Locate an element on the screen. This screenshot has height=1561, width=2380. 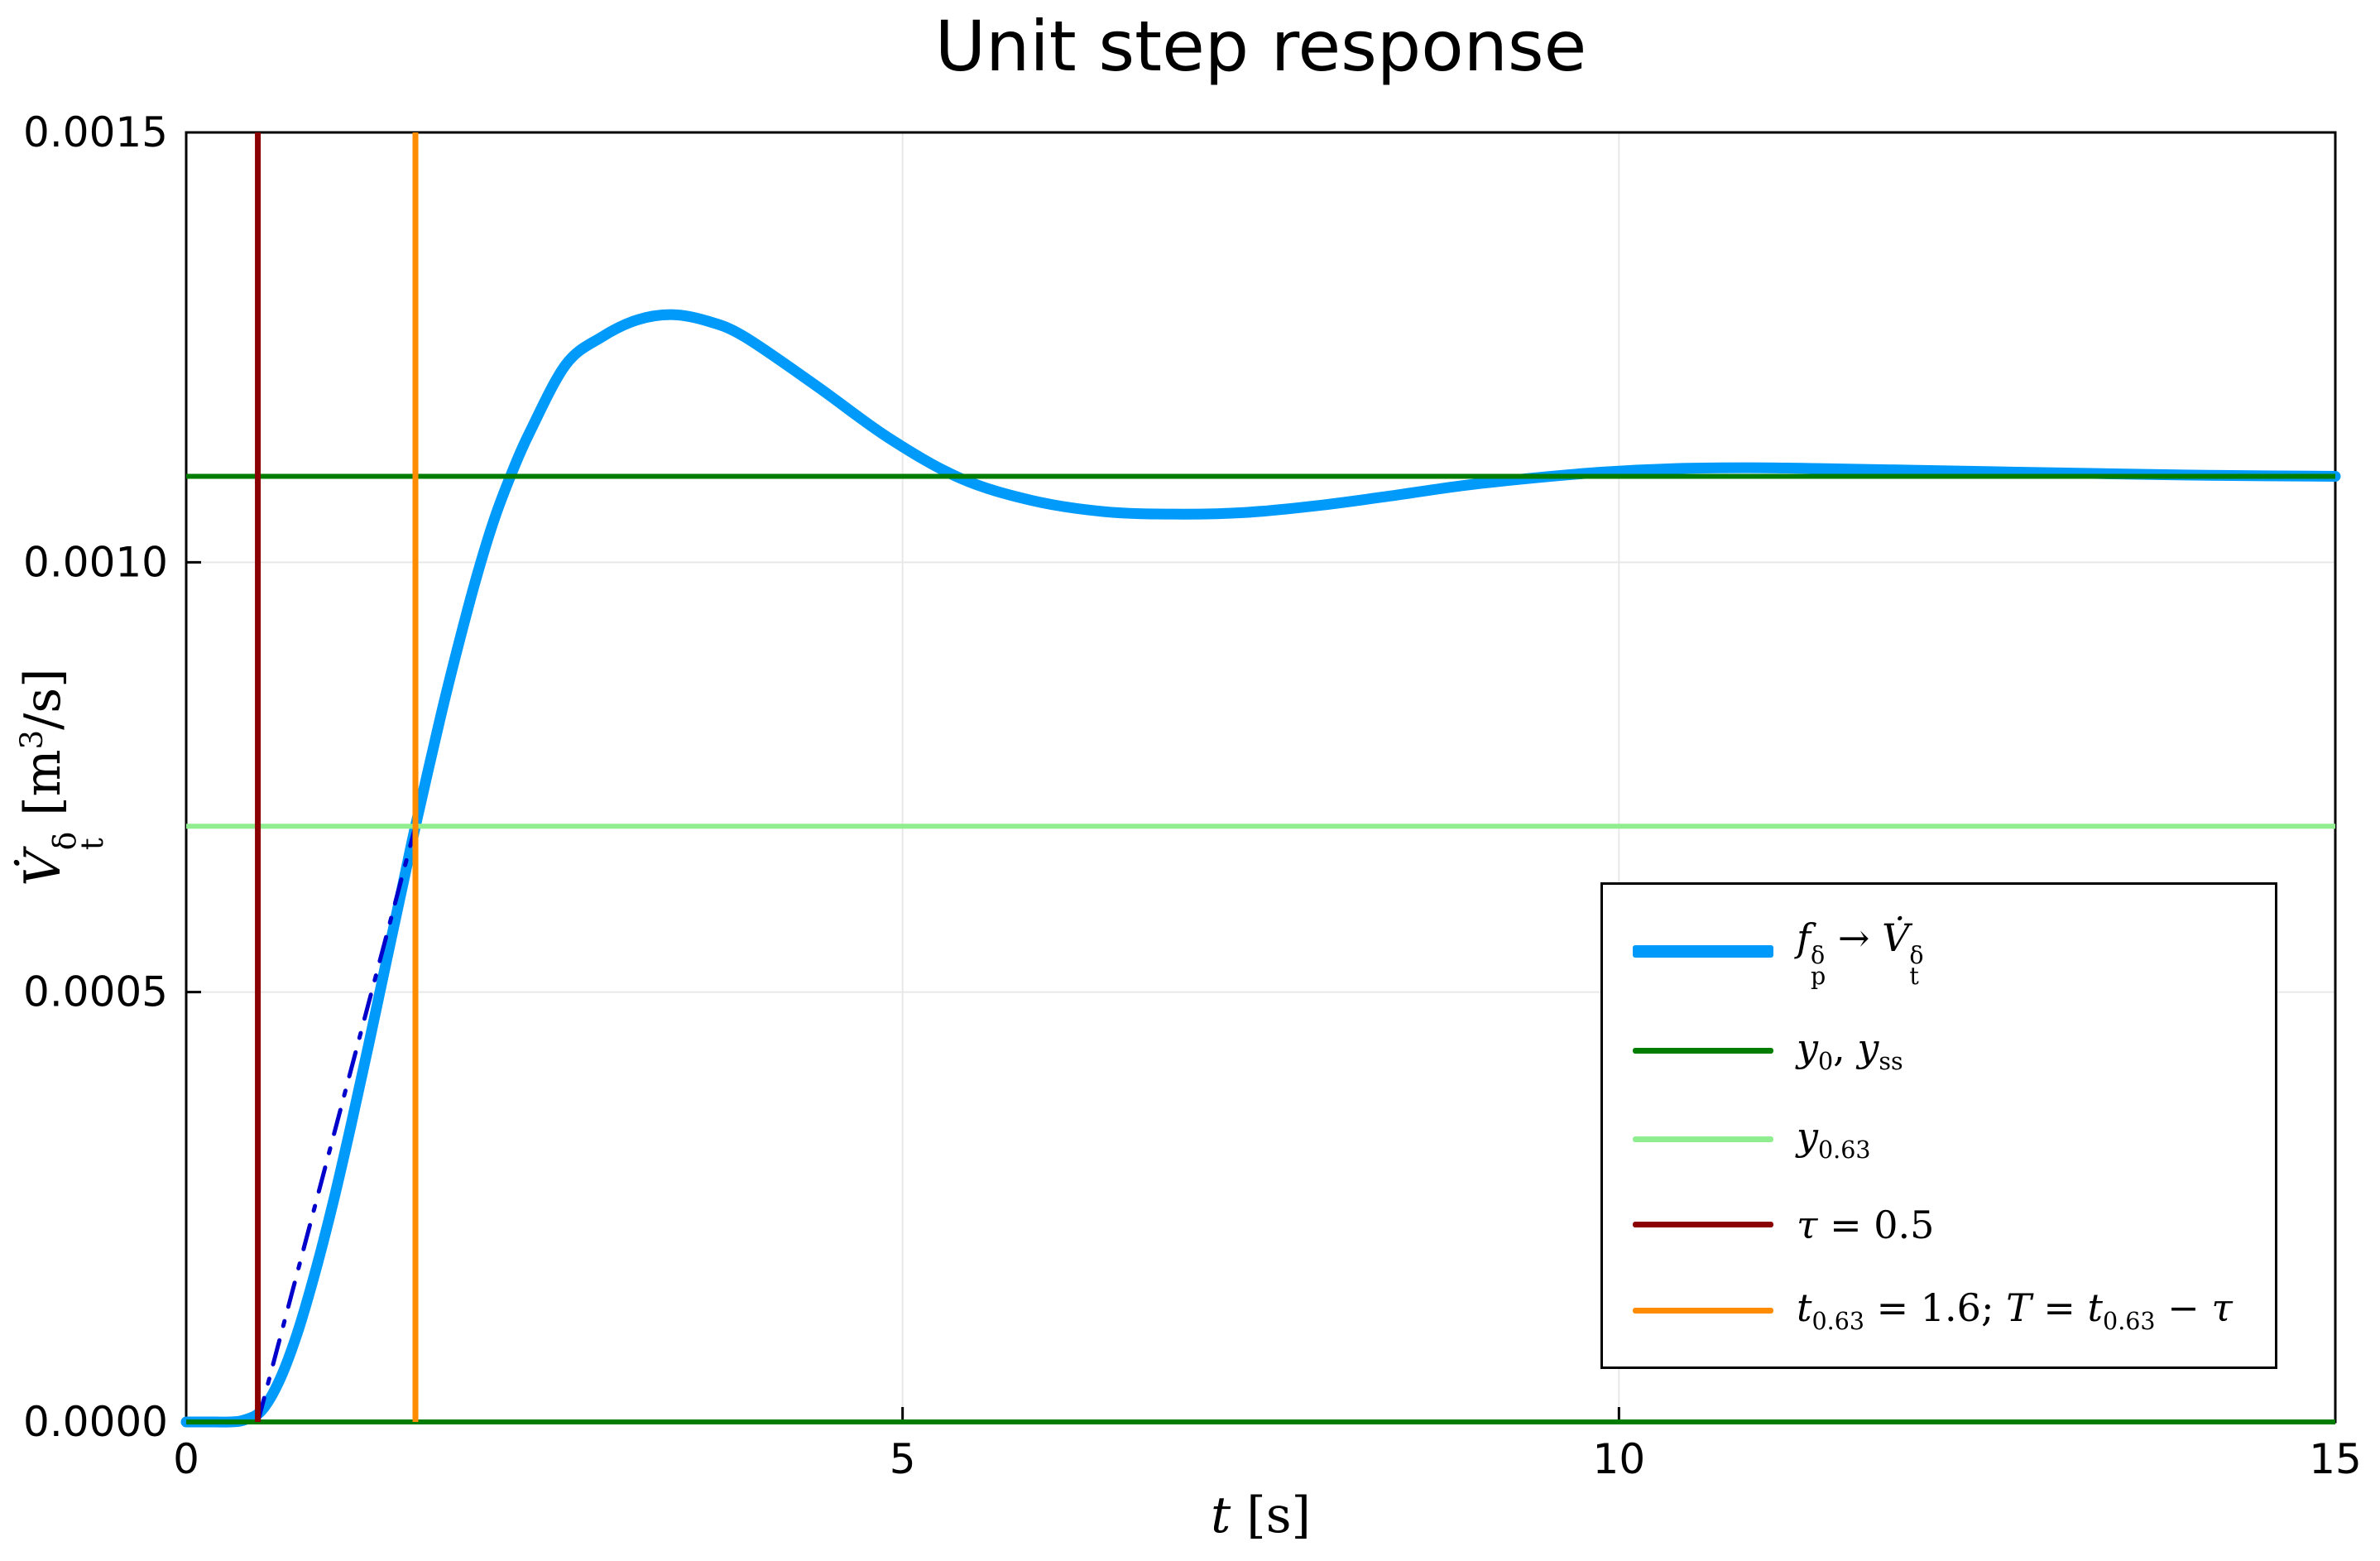
x-tick-label: 15 is located at coordinates (2335, 1459).